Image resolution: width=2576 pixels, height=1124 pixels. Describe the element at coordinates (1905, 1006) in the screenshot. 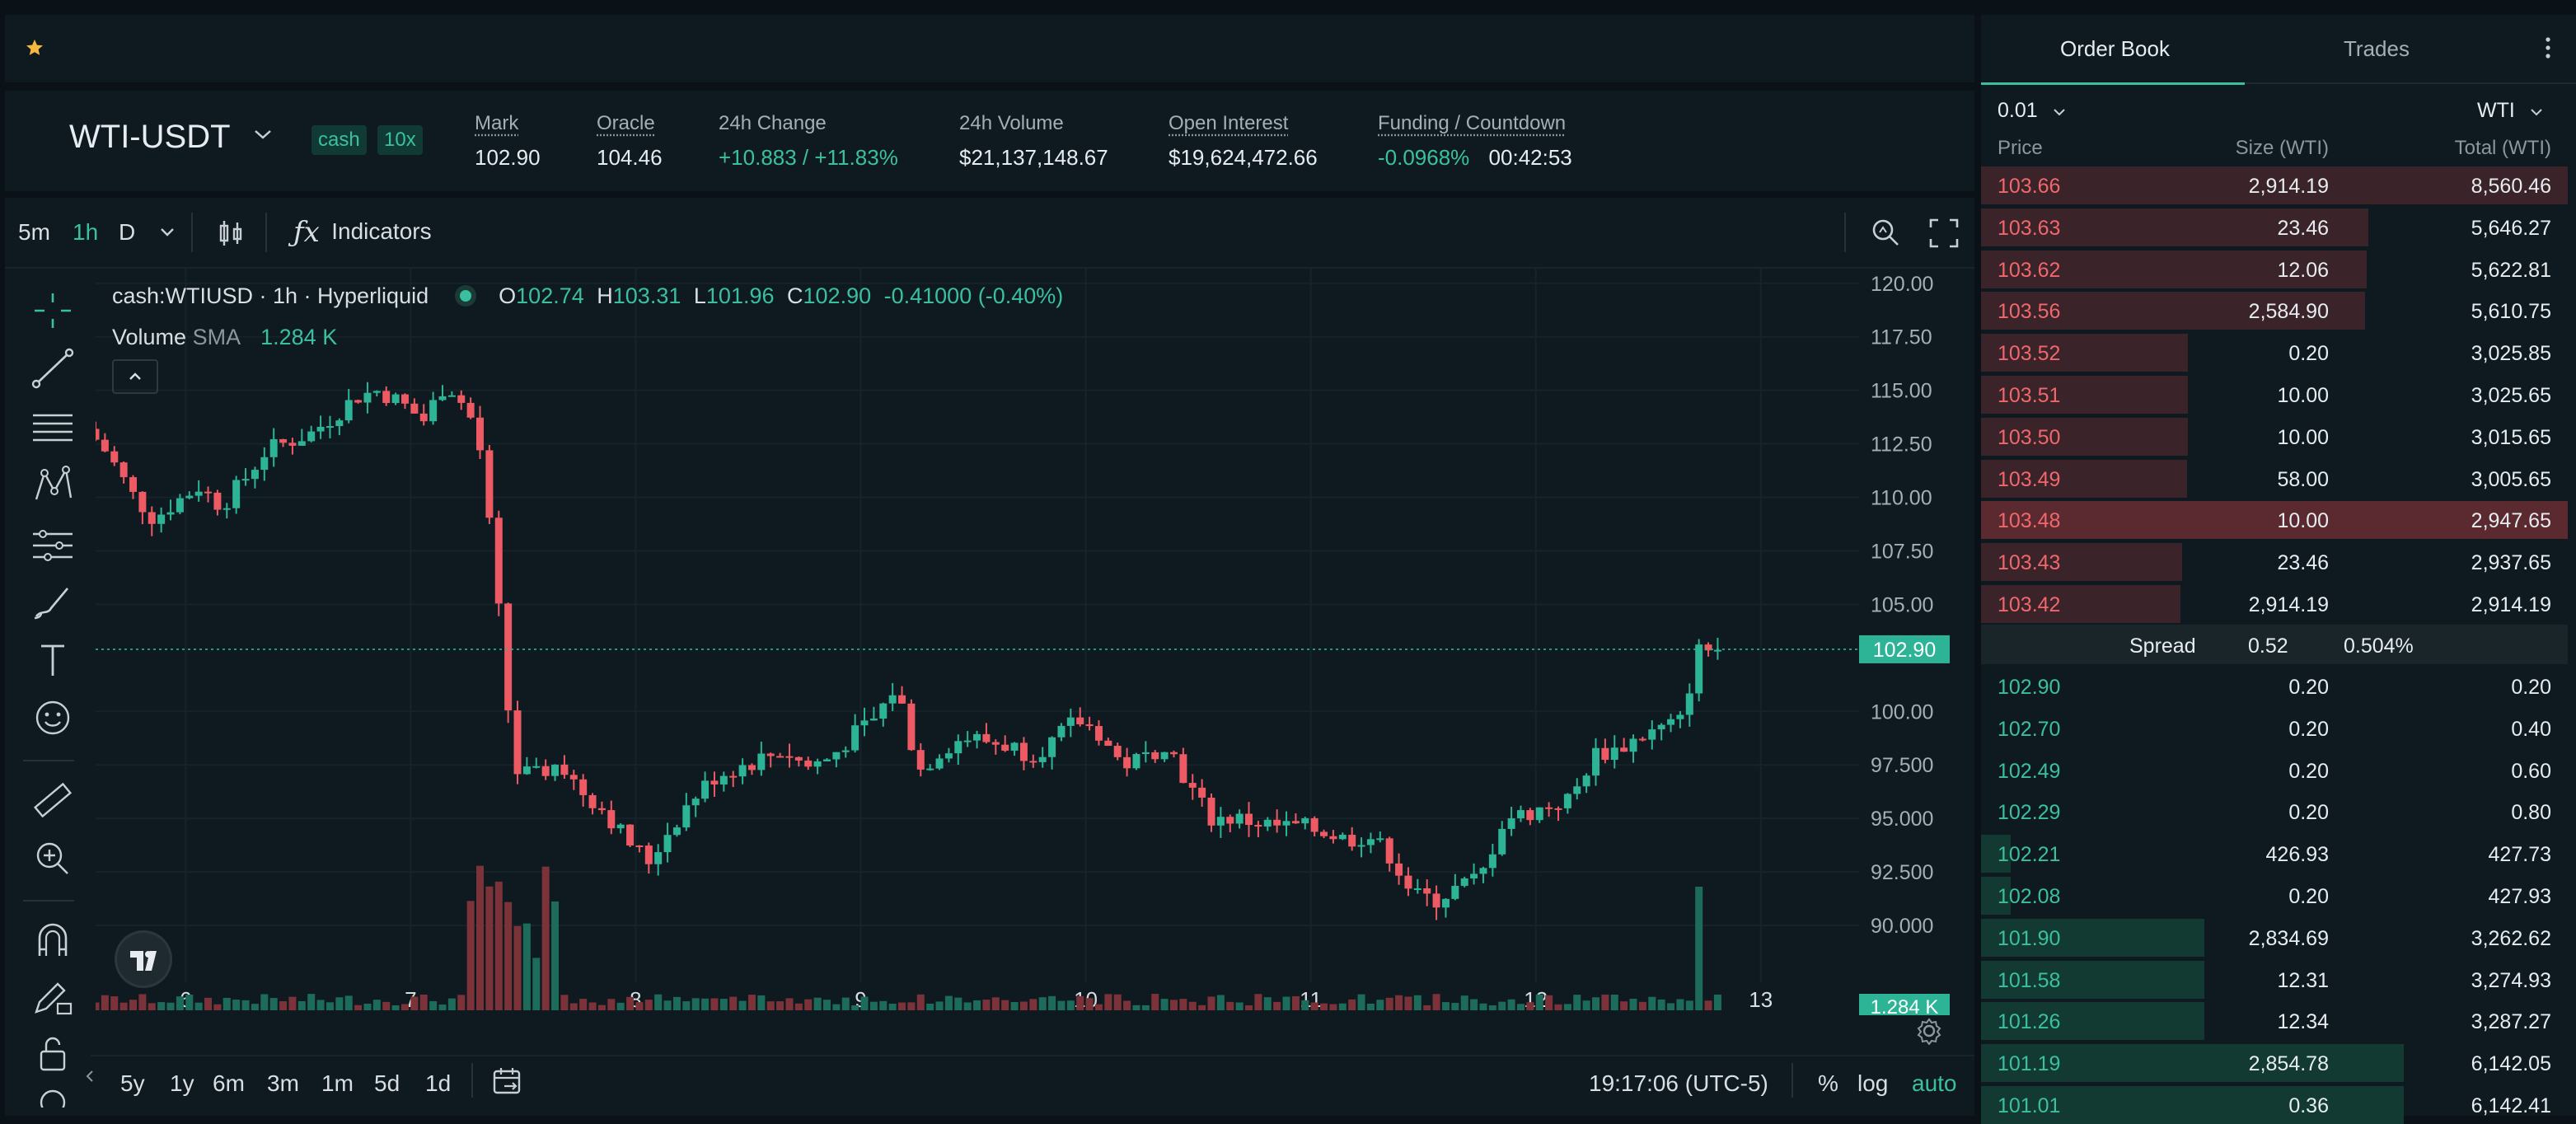

I see `volume-sma-label: 1.284 K` at that location.